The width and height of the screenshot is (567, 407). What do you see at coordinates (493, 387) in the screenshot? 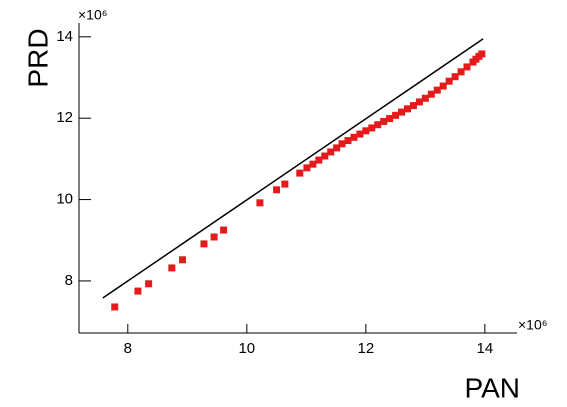
I see `x-axis-label: PAN` at bounding box center [493, 387].